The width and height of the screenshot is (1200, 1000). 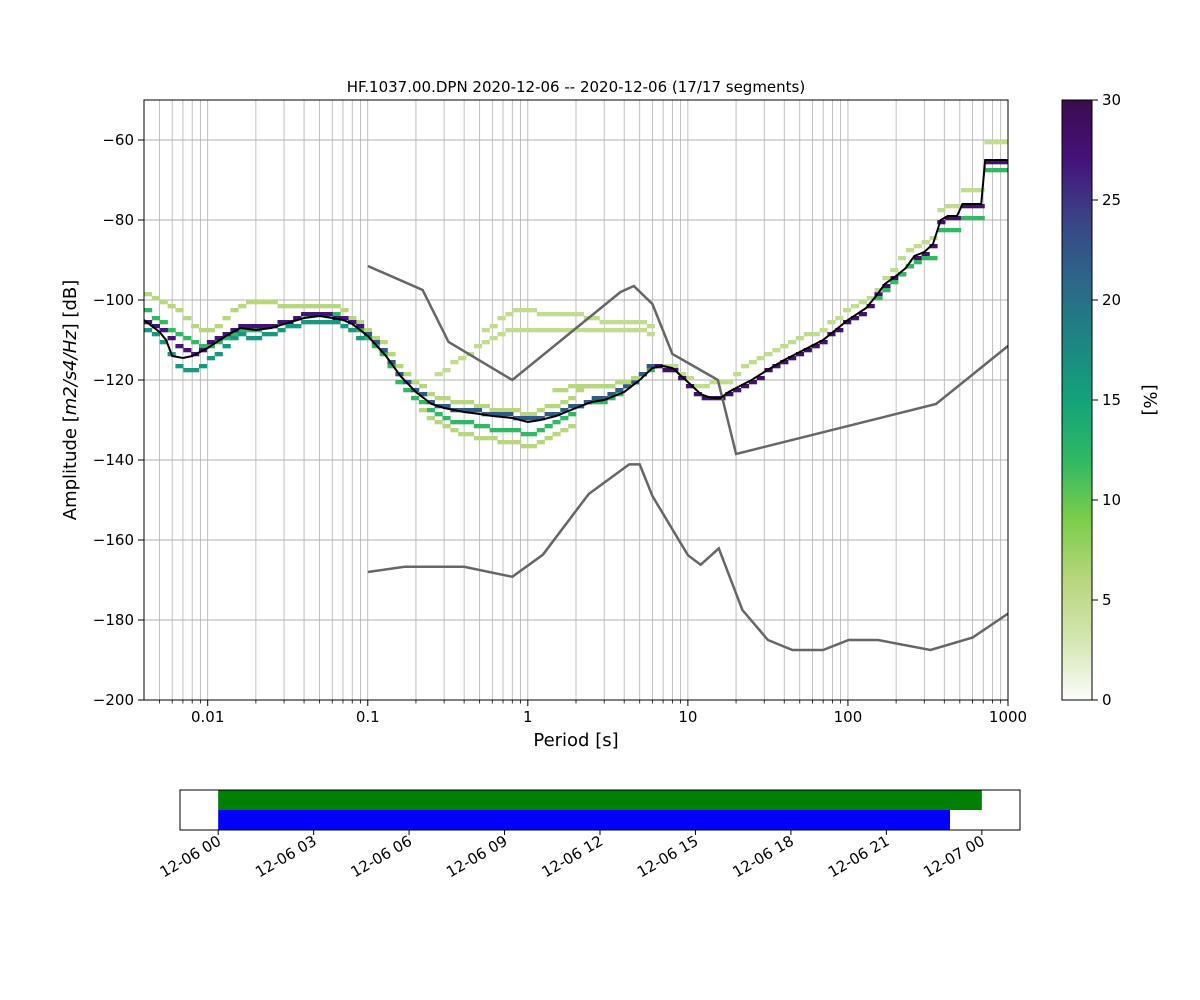 What do you see at coordinates (667, 856) in the screenshot?
I see `timeline-tick-label: 12-06 15` at bounding box center [667, 856].